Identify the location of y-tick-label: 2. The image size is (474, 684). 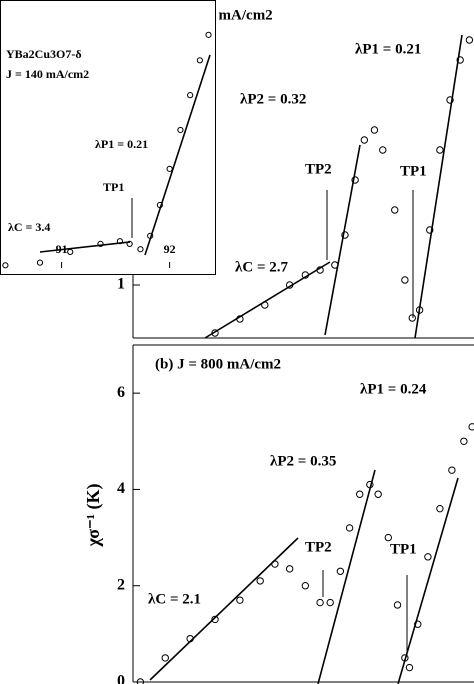
(121, 584).